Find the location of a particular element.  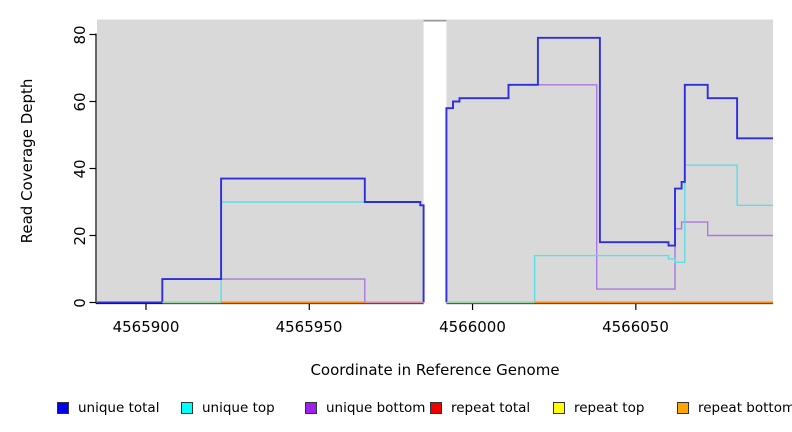

x-tick-label-4566050: 4566050 is located at coordinates (635, 327).